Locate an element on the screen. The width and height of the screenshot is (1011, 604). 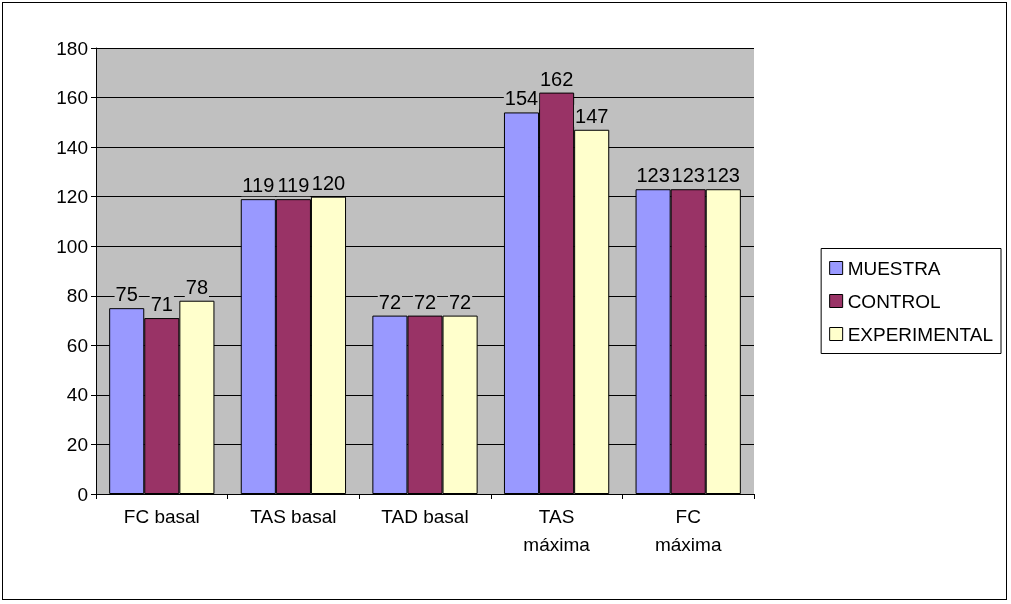
x-tick-label: TAD basal is located at coordinates (425, 516).